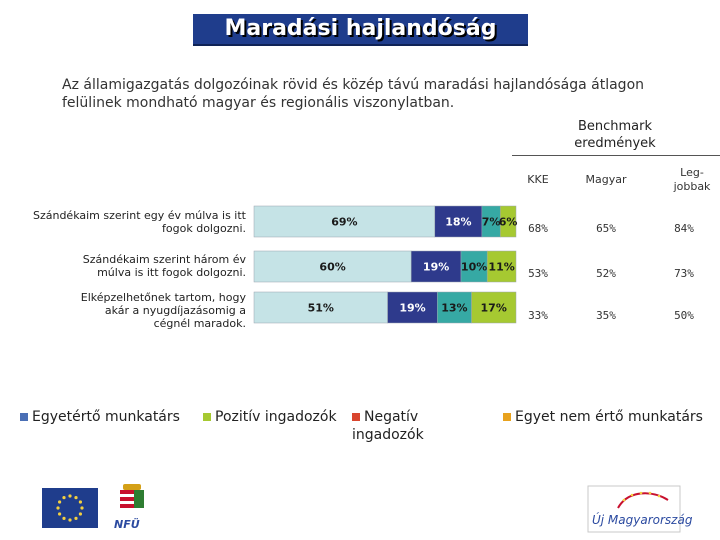  I want to click on footer-logos: NFÜ Új Magyarország, so click(367, 508).